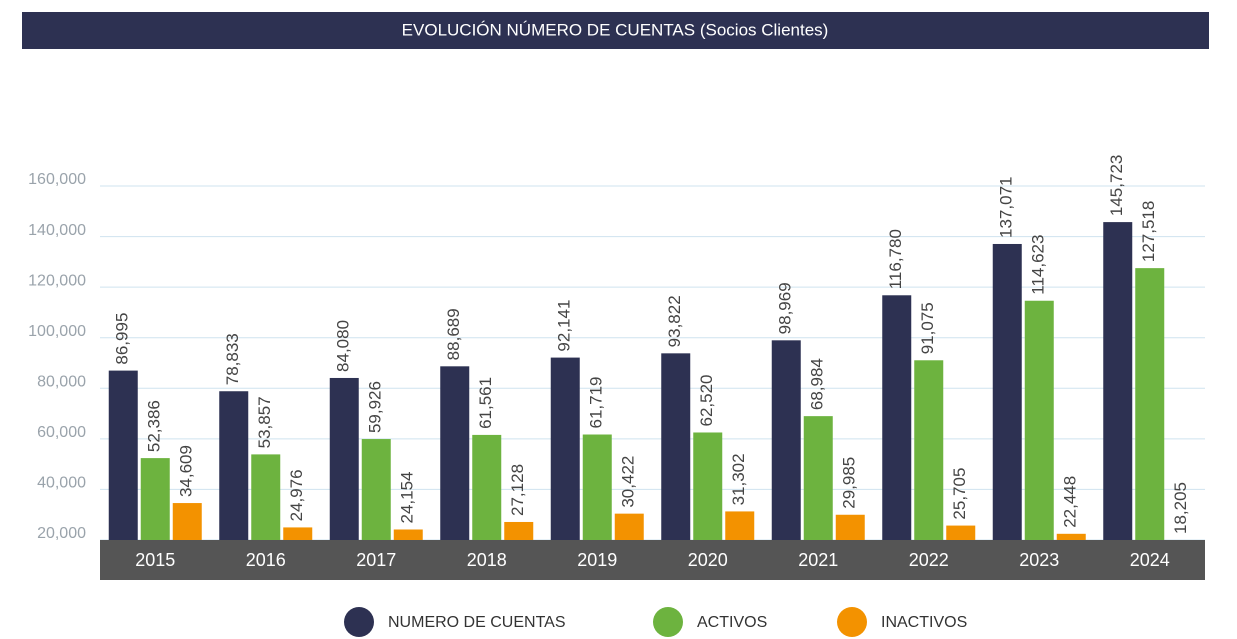 This screenshot has height=639, width=1237. I want to click on value-label: 27,128, so click(517, 490).